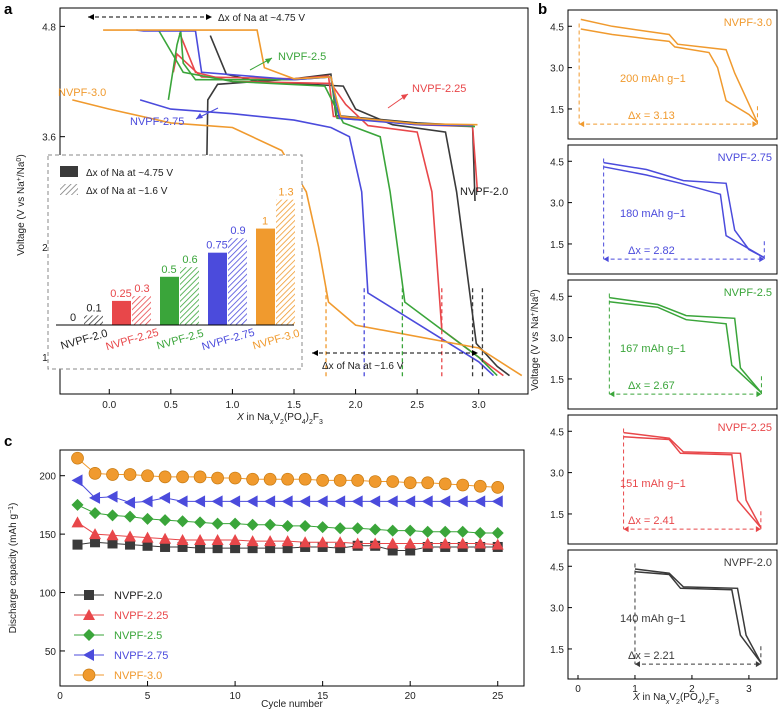 The height and width of the screenshot is (716, 778). Describe the element at coordinates (651, 116) in the screenshot. I see `b-dx-label: Δx = 3.13` at that location.